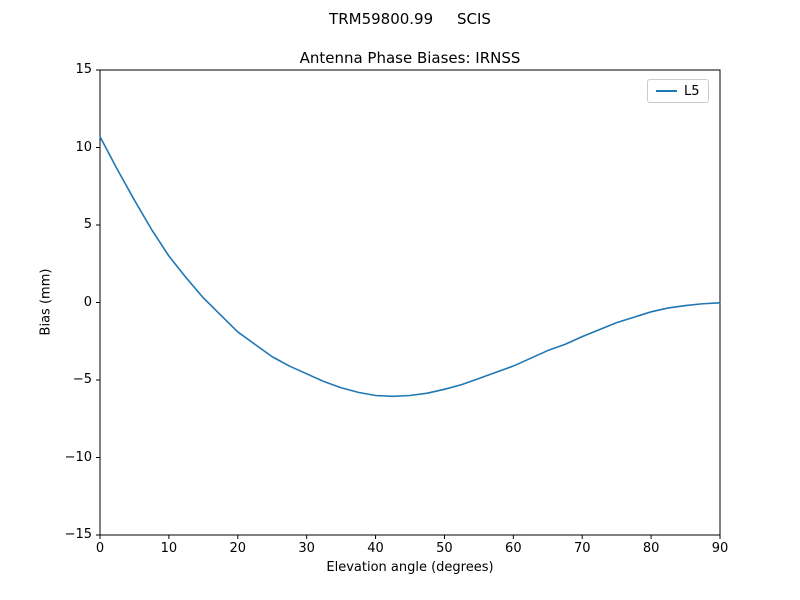  I want to click on x-tick-label: 0, so click(100, 548).